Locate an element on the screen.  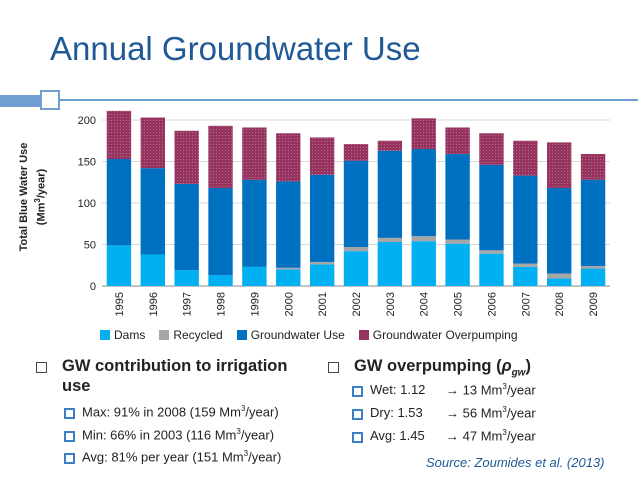
legend-item-recycled: Recycled is located at coordinates (191, 335).